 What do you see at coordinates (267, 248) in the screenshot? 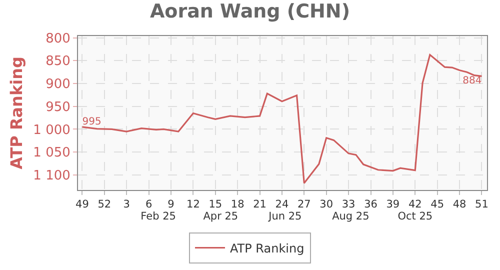
I see `legend-label: ATP Ranking` at bounding box center [267, 248].